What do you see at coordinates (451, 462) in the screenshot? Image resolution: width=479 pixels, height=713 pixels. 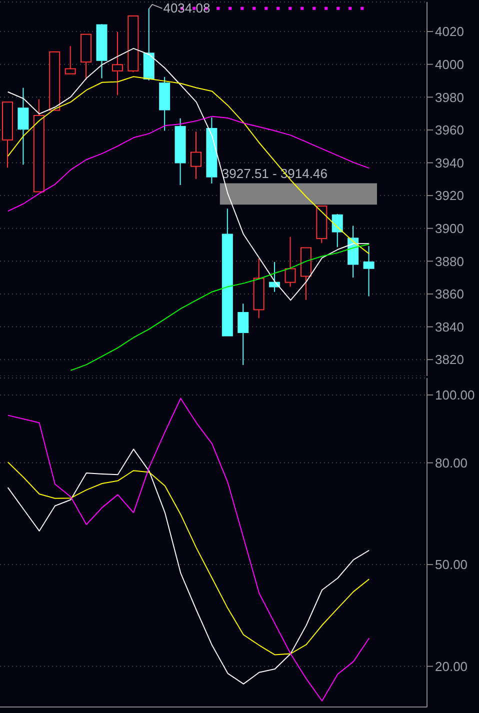 I see `y-tick-label: 80.00` at bounding box center [451, 462].